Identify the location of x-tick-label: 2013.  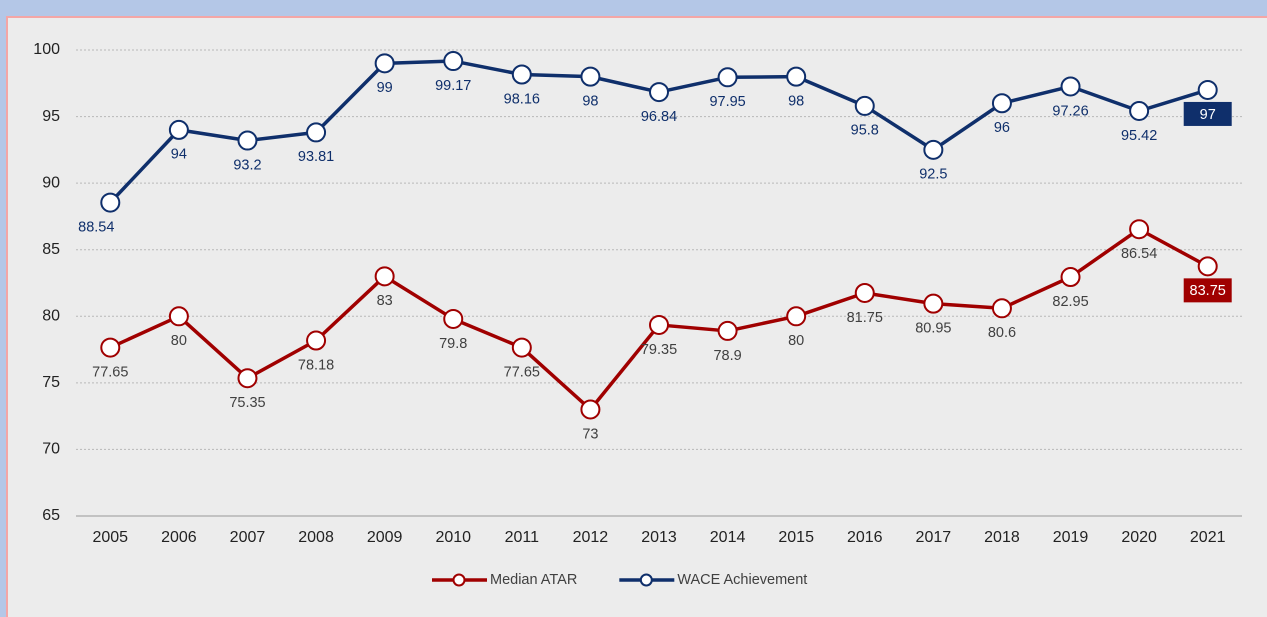
(659, 537).